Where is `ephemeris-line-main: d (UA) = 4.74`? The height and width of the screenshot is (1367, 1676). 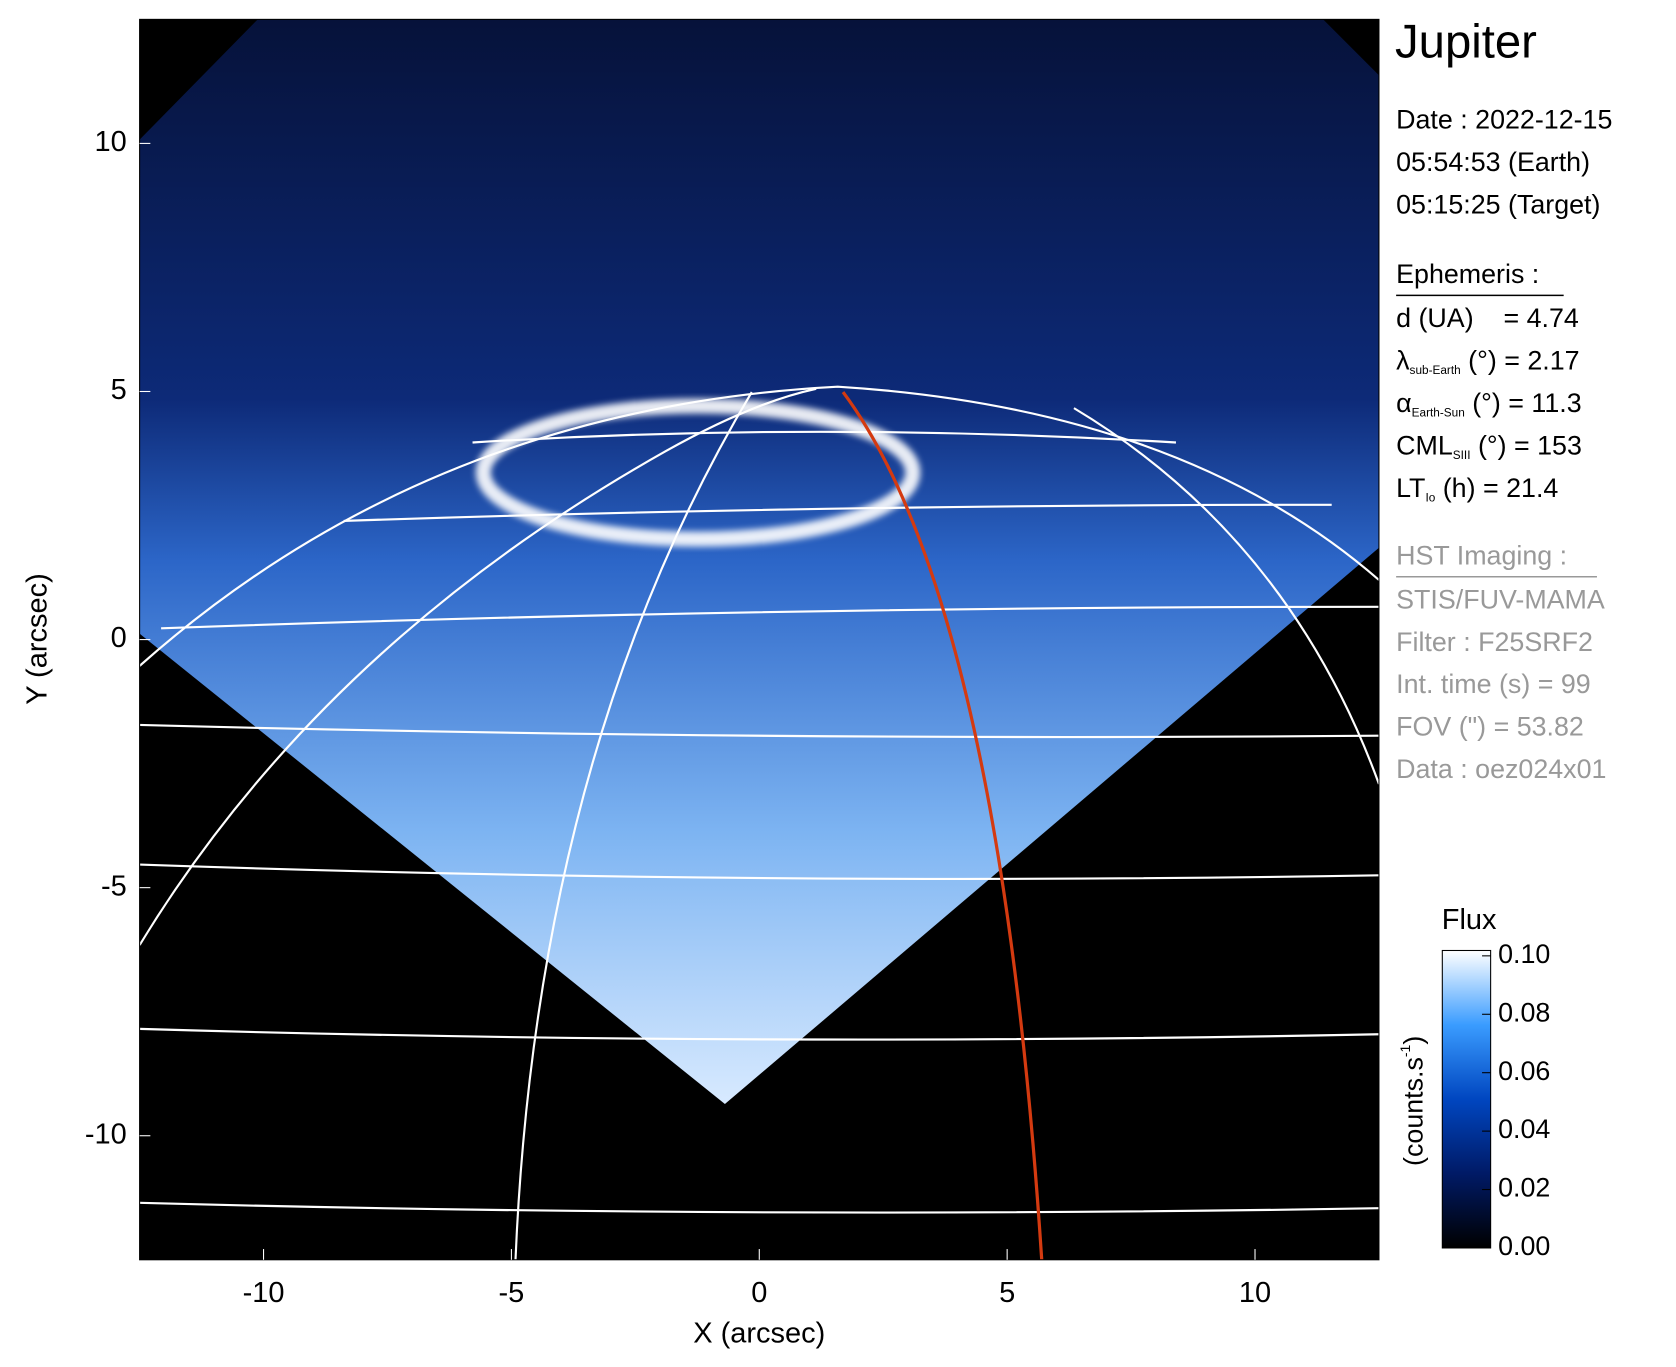 ephemeris-line-main: d (UA) = 4.74 is located at coordinates (1487, 318).